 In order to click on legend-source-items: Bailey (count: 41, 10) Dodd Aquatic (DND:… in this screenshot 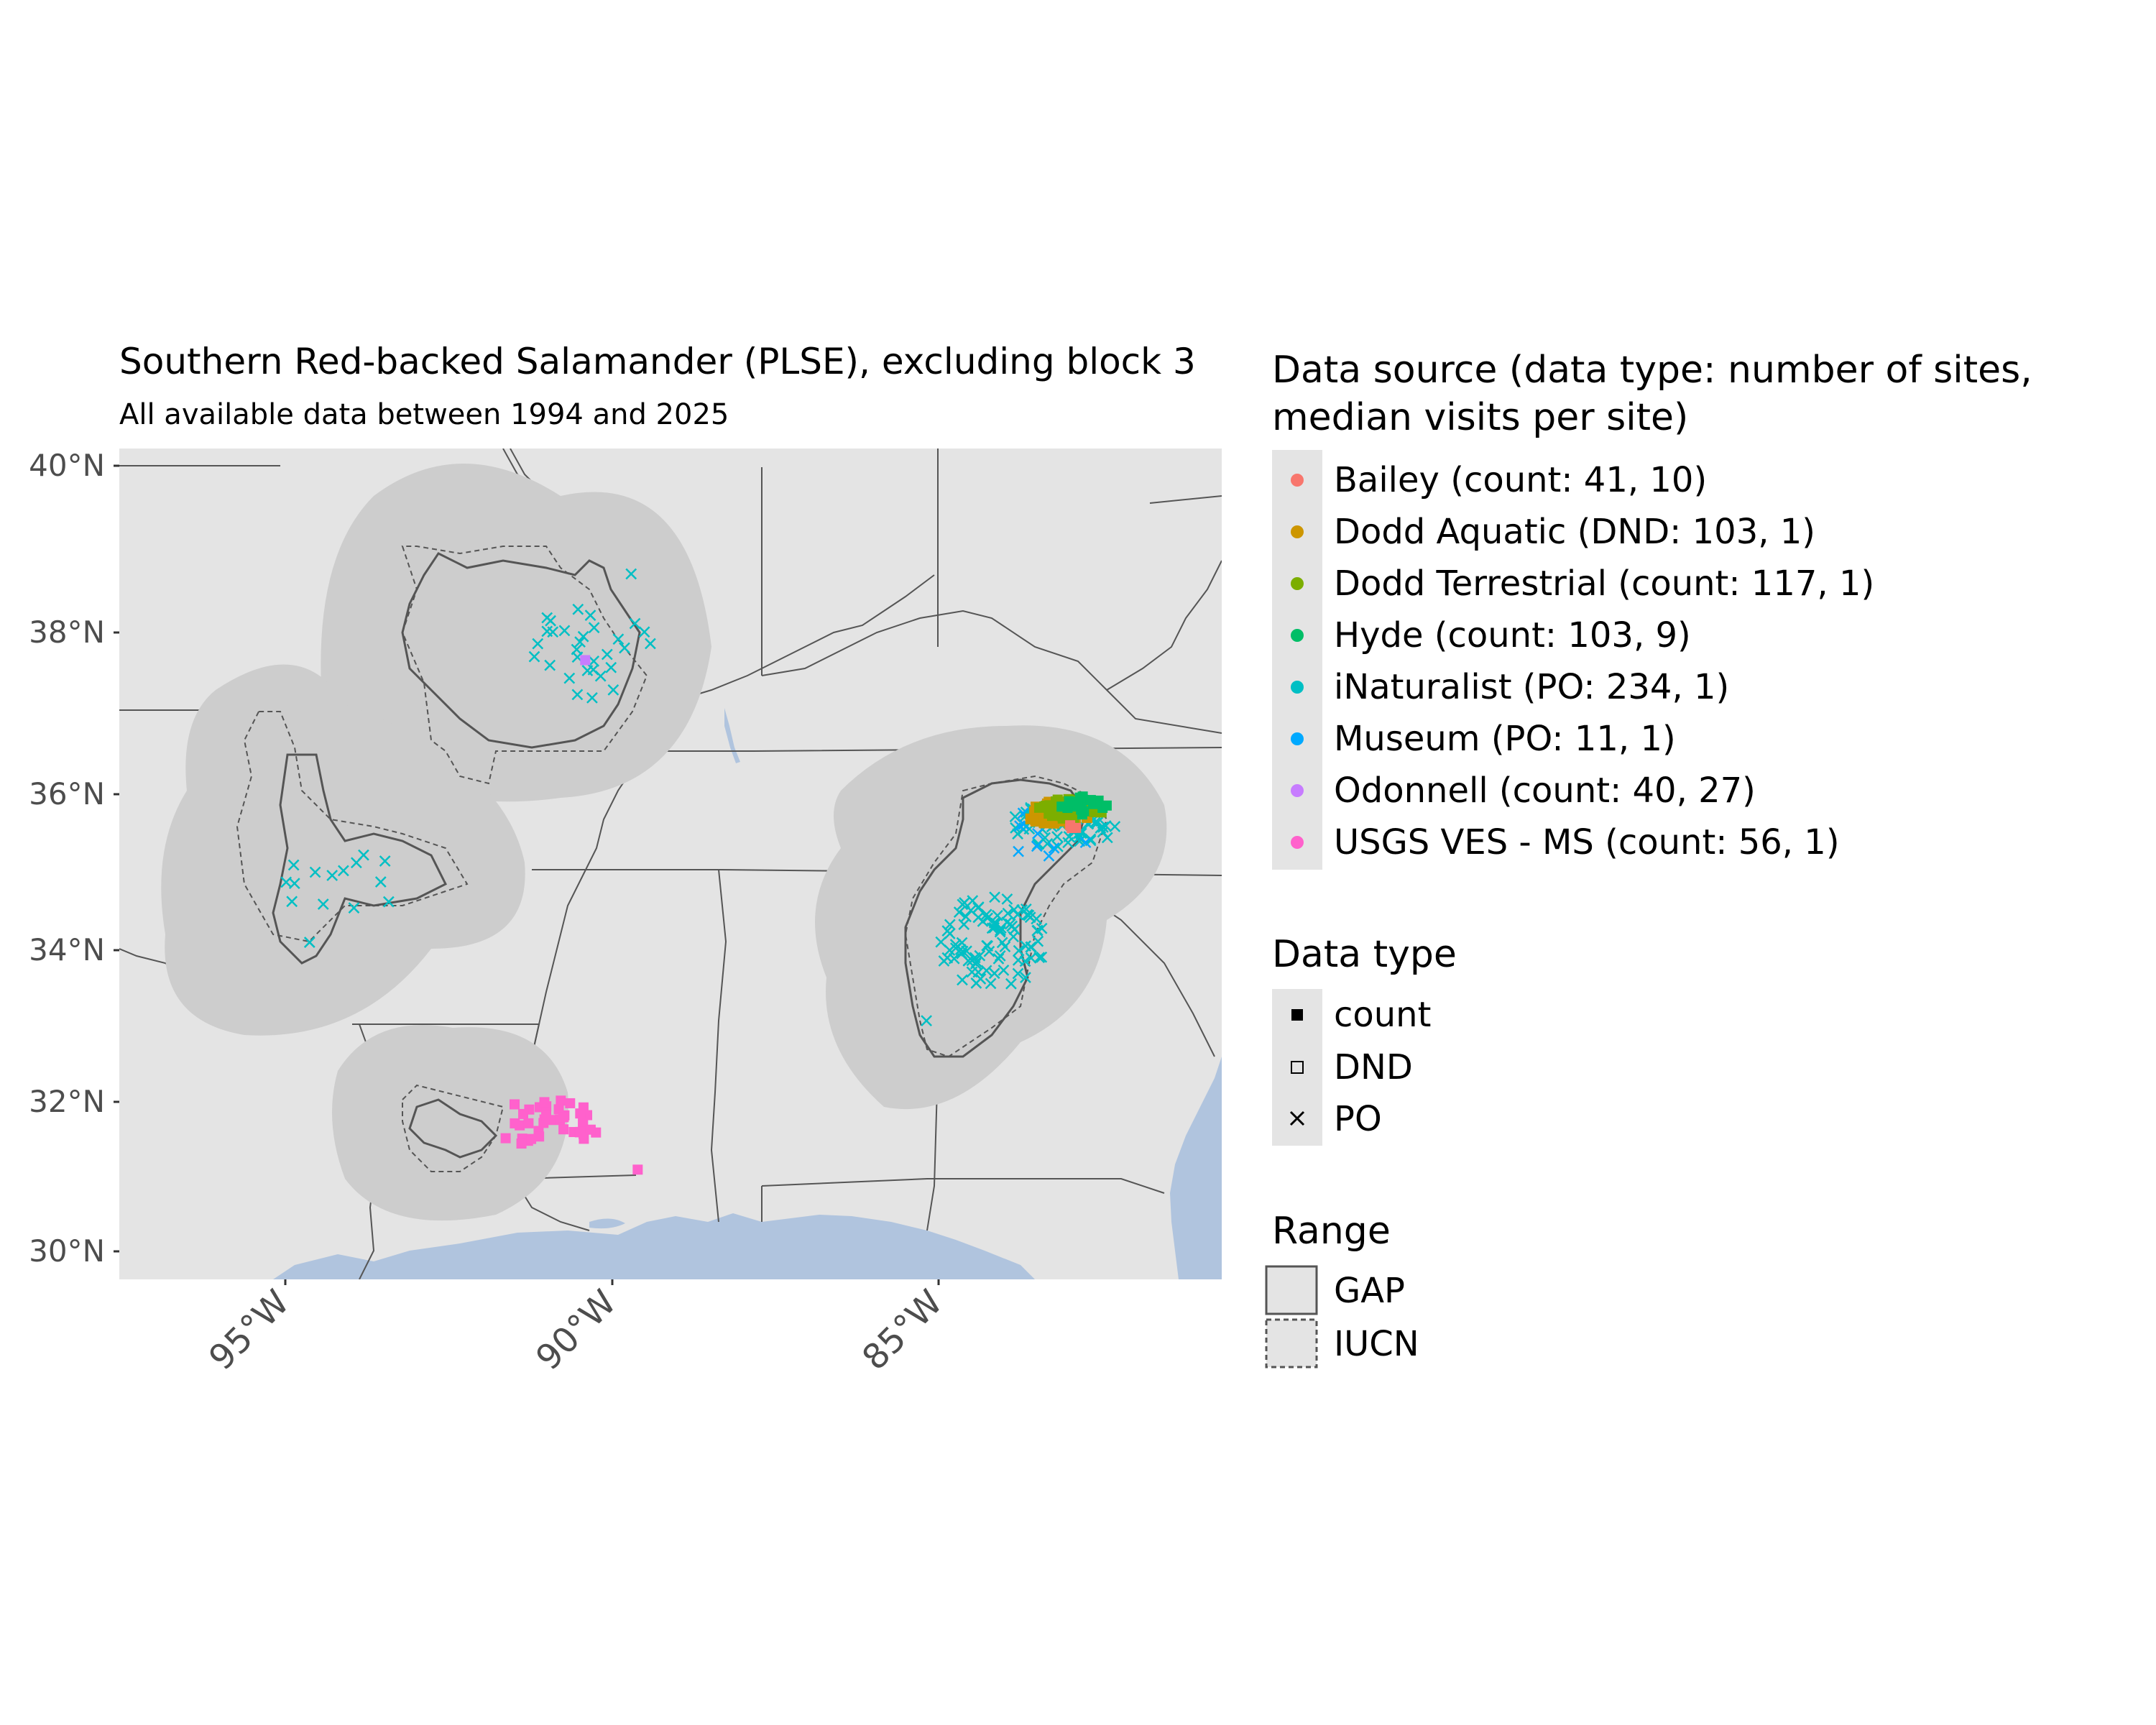, I will do `click(1582, 661)`.